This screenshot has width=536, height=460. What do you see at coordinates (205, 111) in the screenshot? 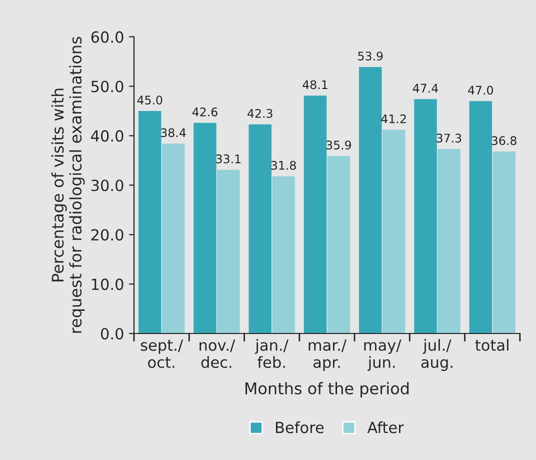
I see `data-label: 42.6` at bounding box center [205, 111].